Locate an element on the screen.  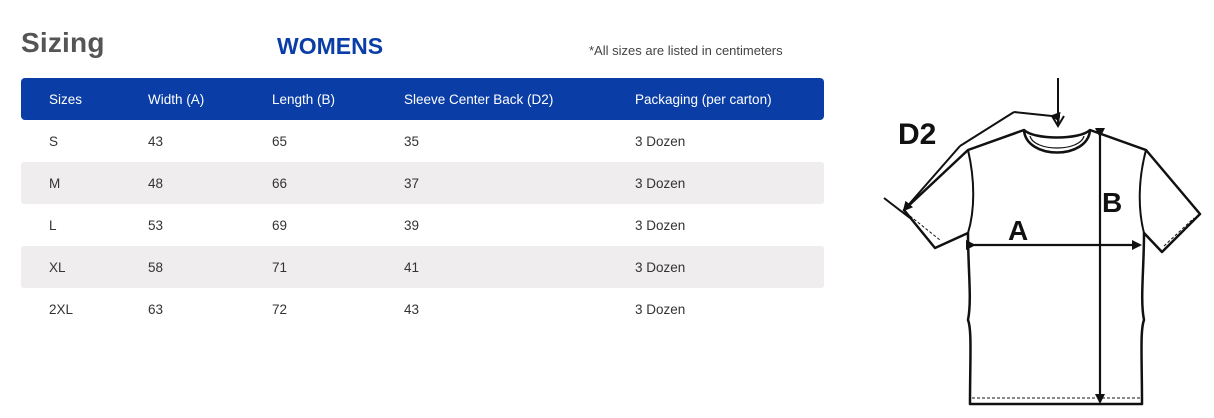
cell-size: M is located at coordinates (55, 183).